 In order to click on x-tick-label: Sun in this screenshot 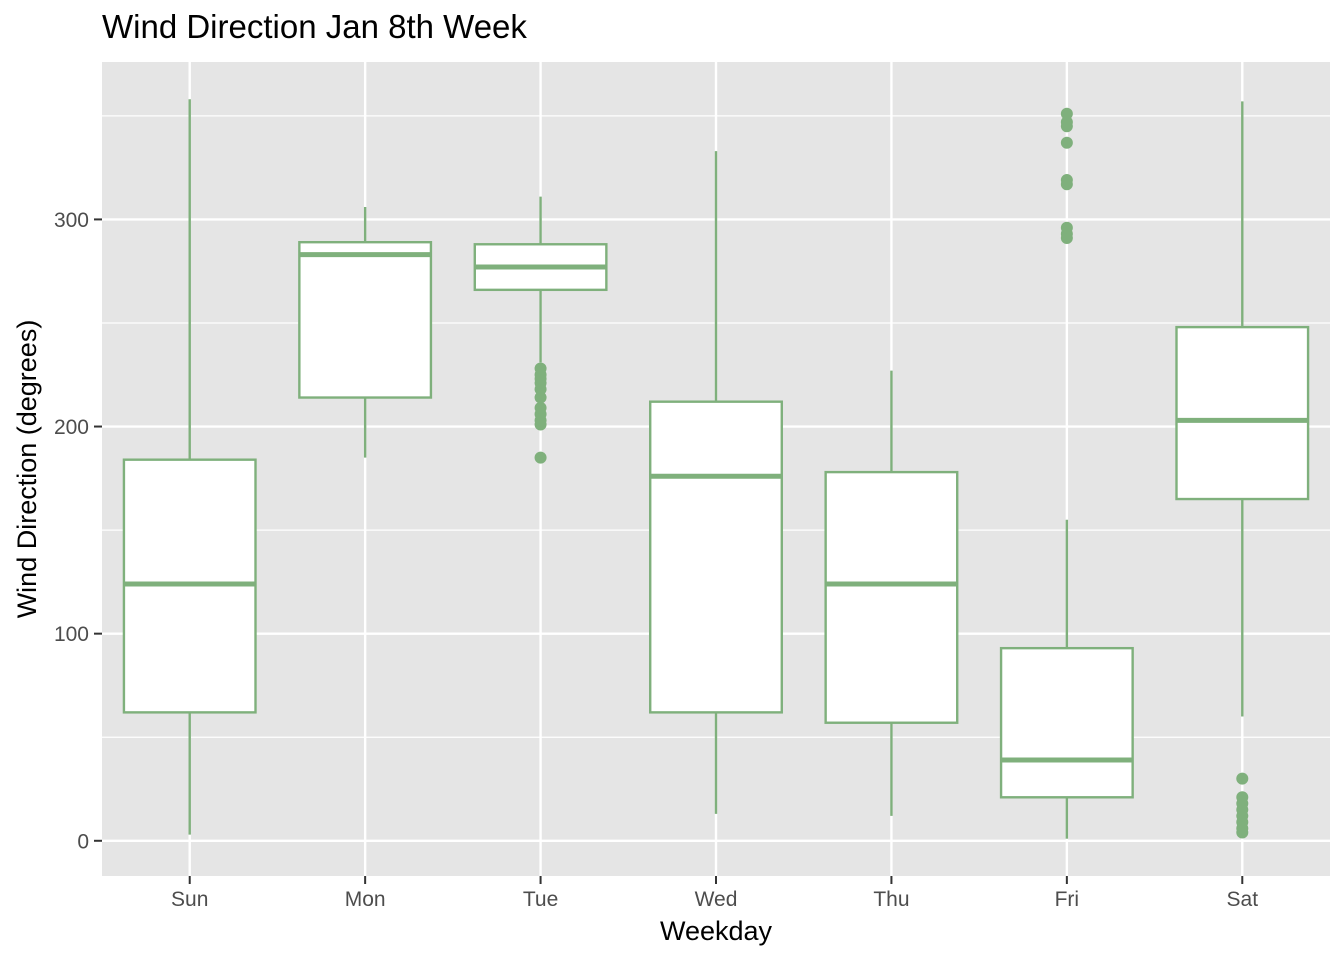, I will do `click(189, 899)`.